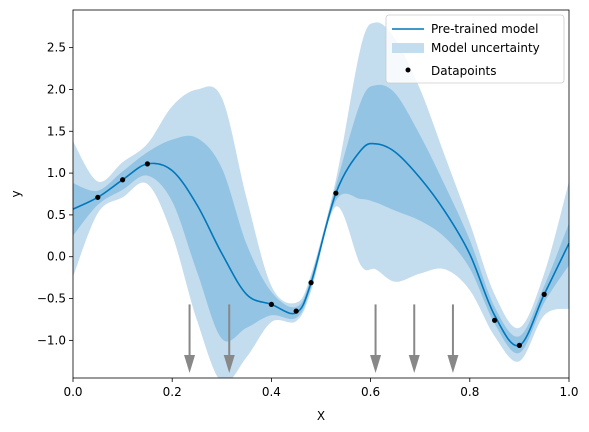 Image resolution: width=589 pixels, height=432 pixels. I want to click on x-ticks: 0.0 0.2 0.4 0.6 0.8 1.0, so click(321, 388).